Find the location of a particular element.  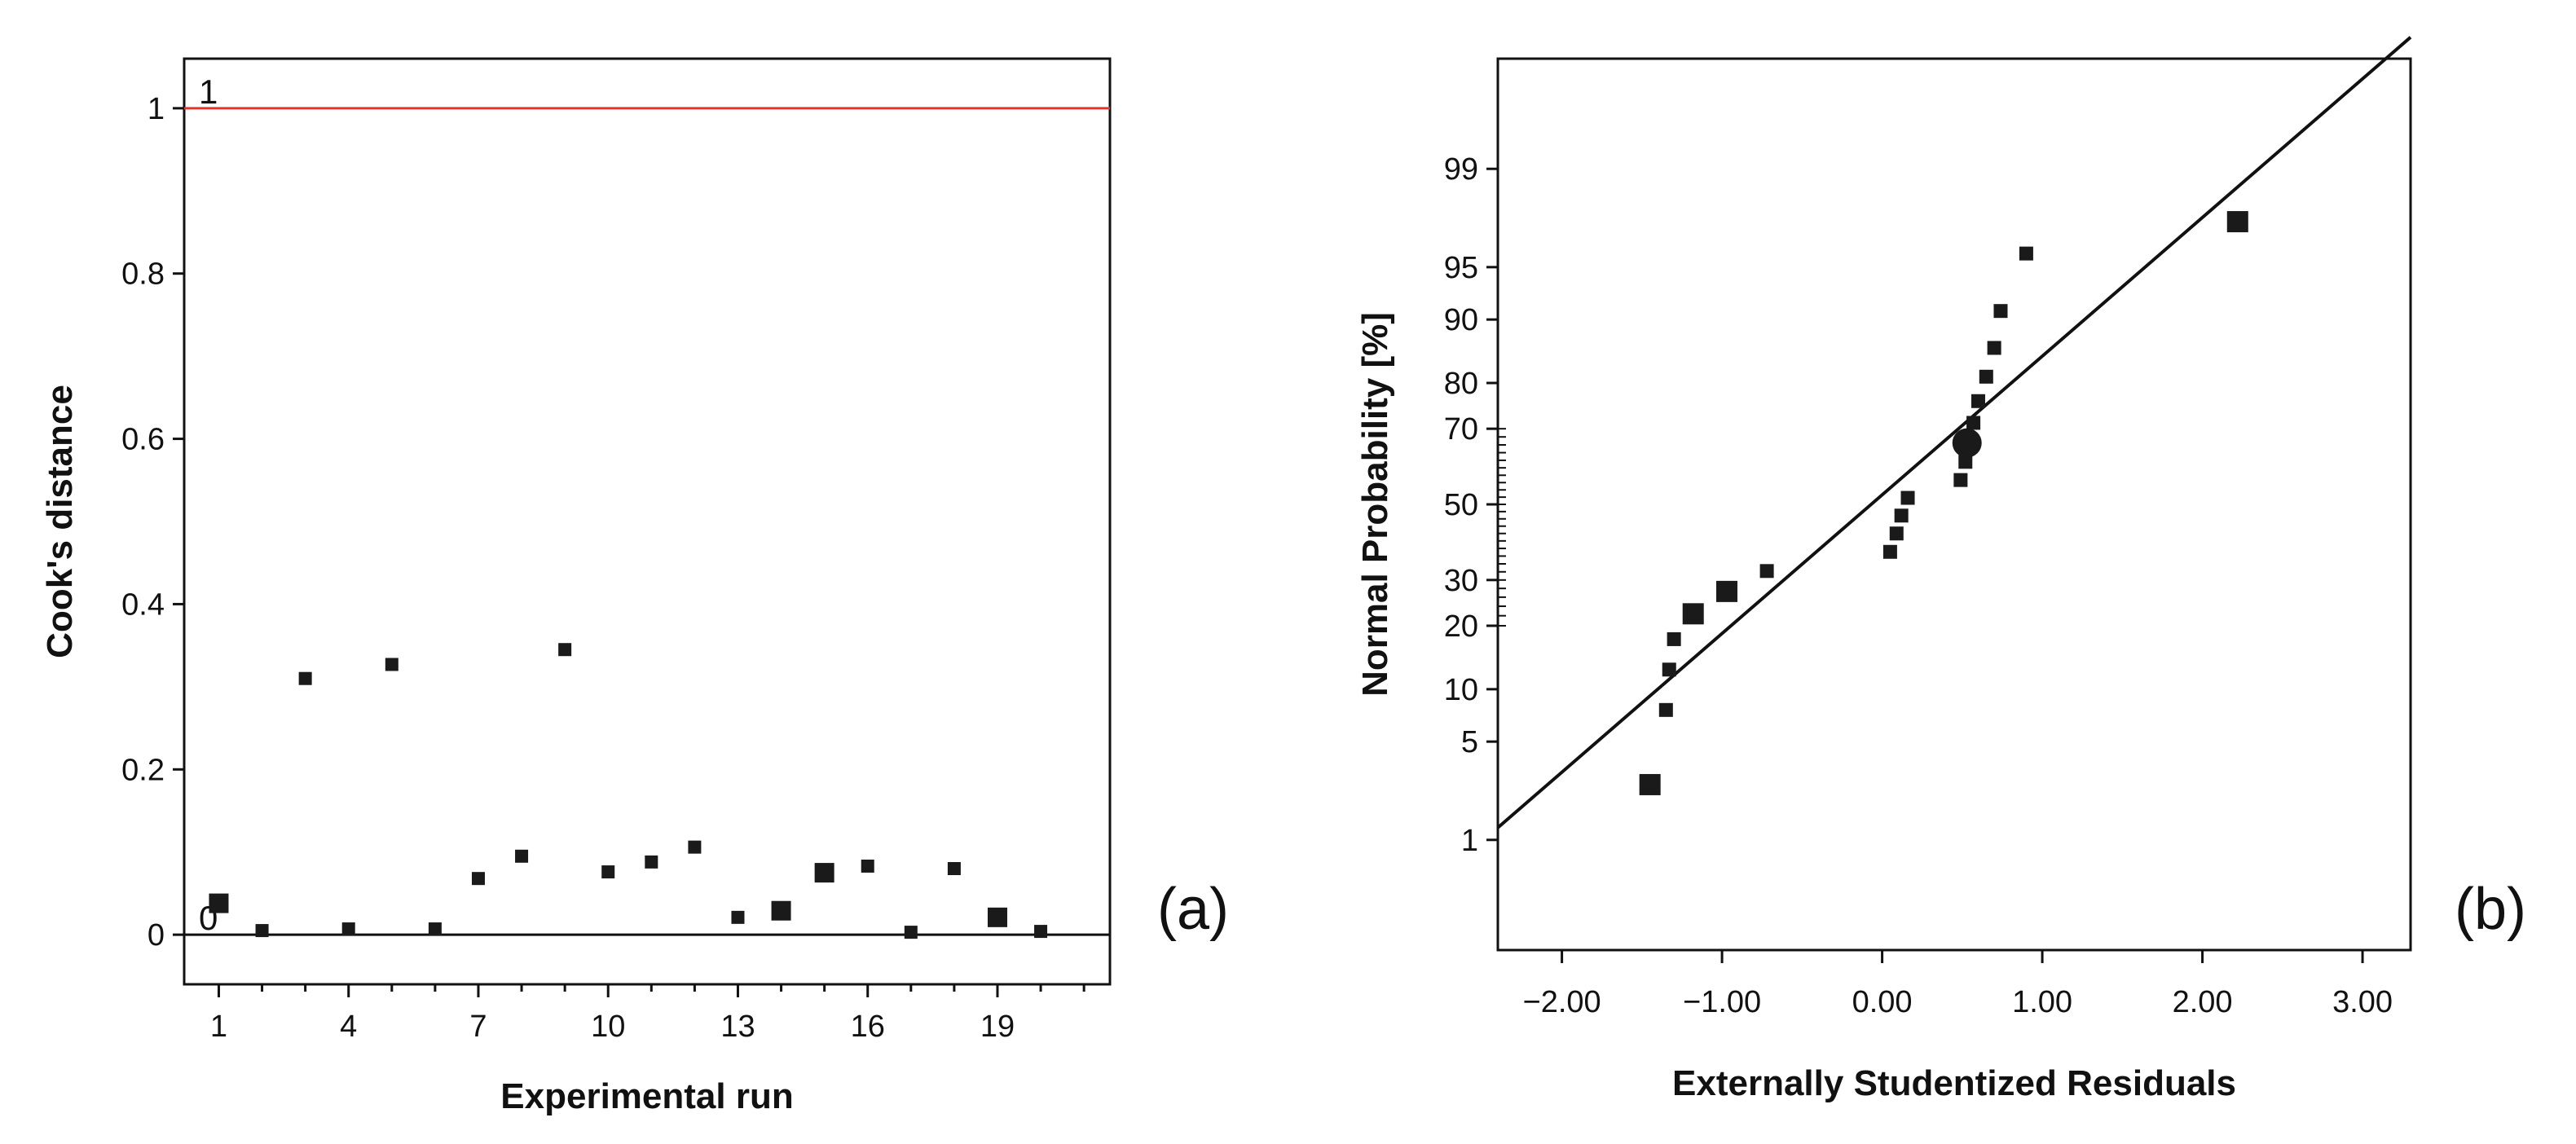

x-tick-label: 3.00 is located at coordinates (2362, 1002).